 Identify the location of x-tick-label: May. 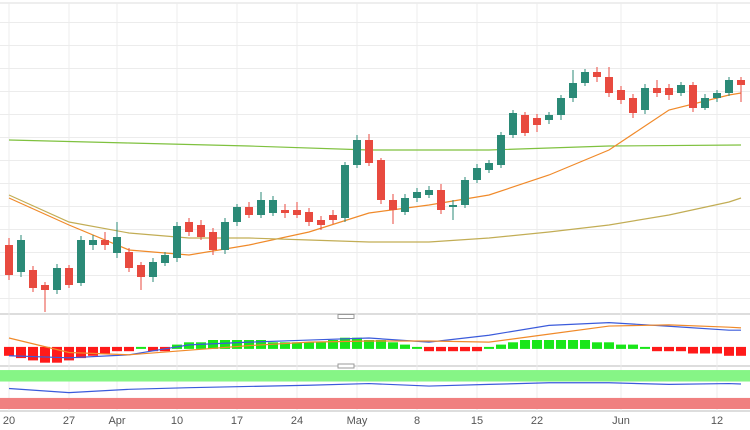
(357, 421).